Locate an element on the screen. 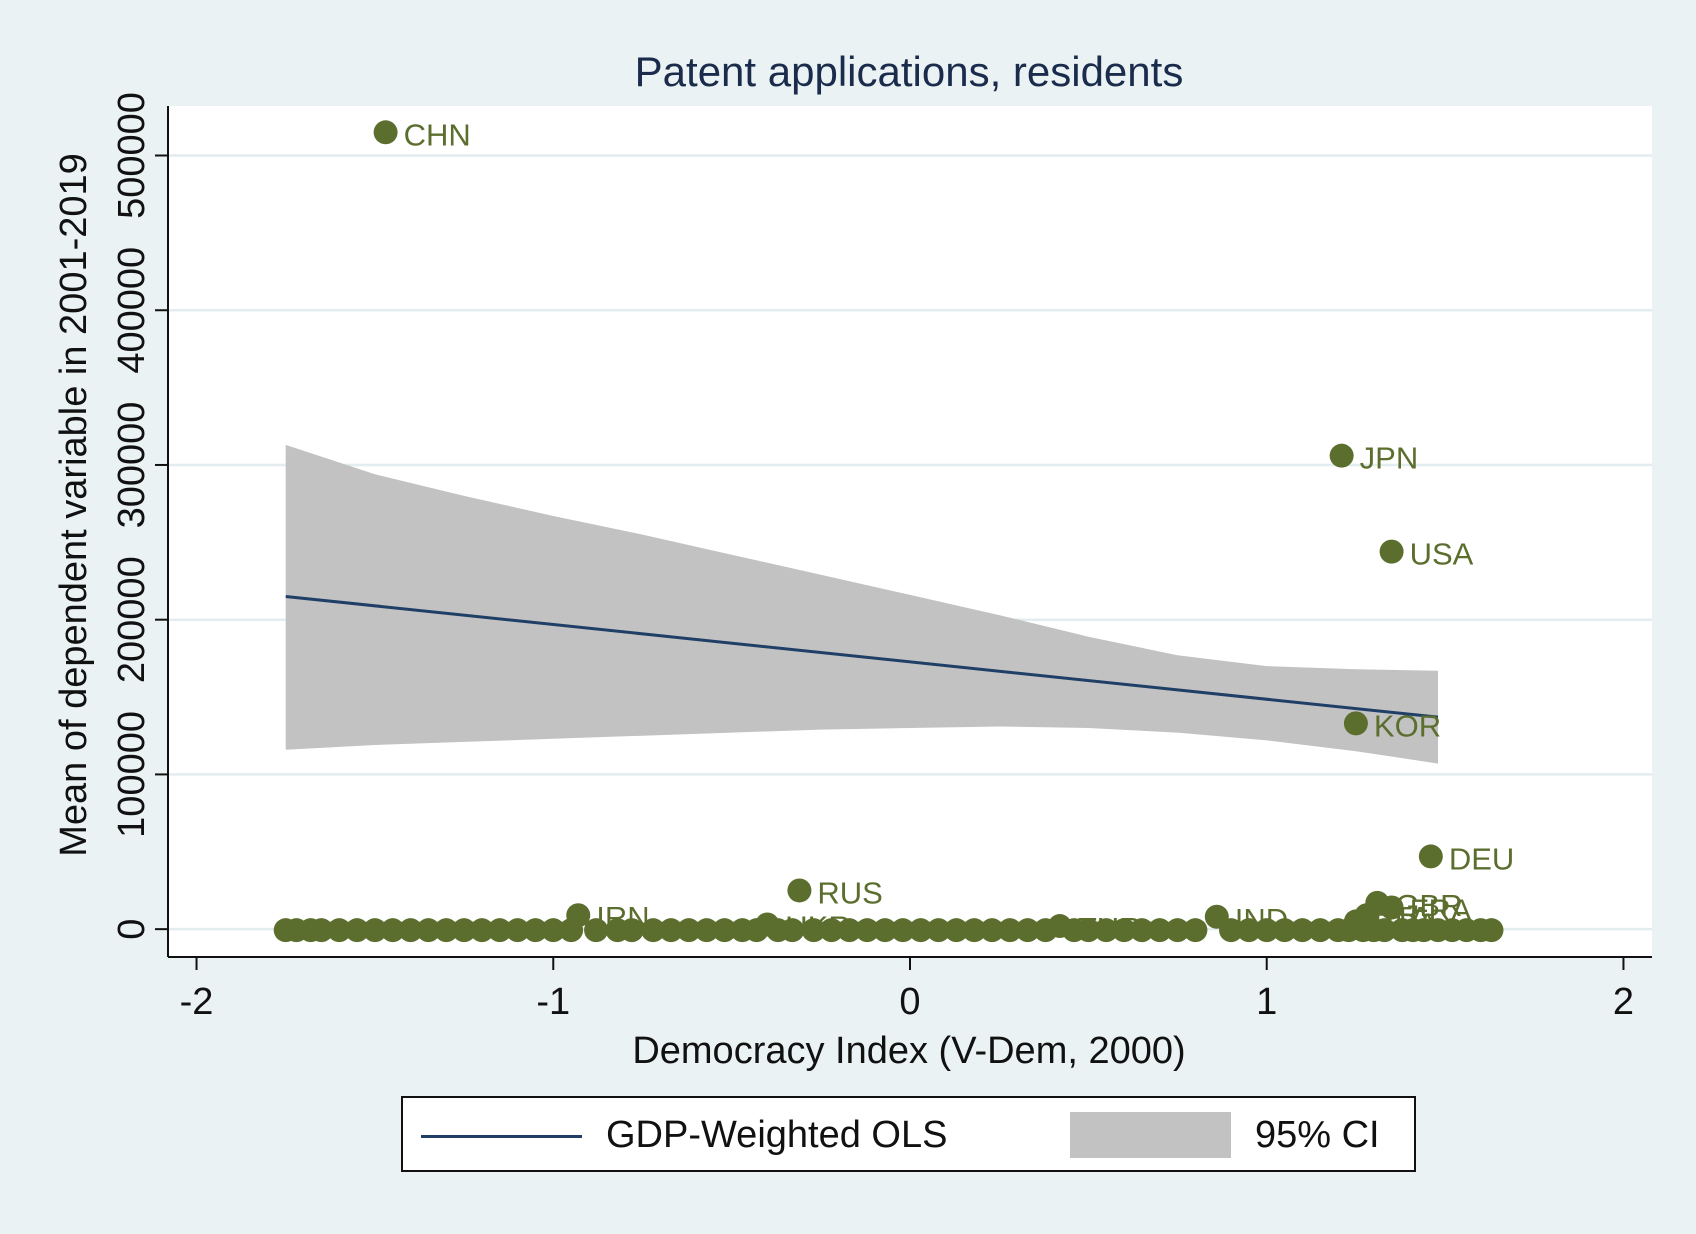 This screenshot has height=1234, width=1696. point-label-ita: ITA is located at coordinates (1408, 917).